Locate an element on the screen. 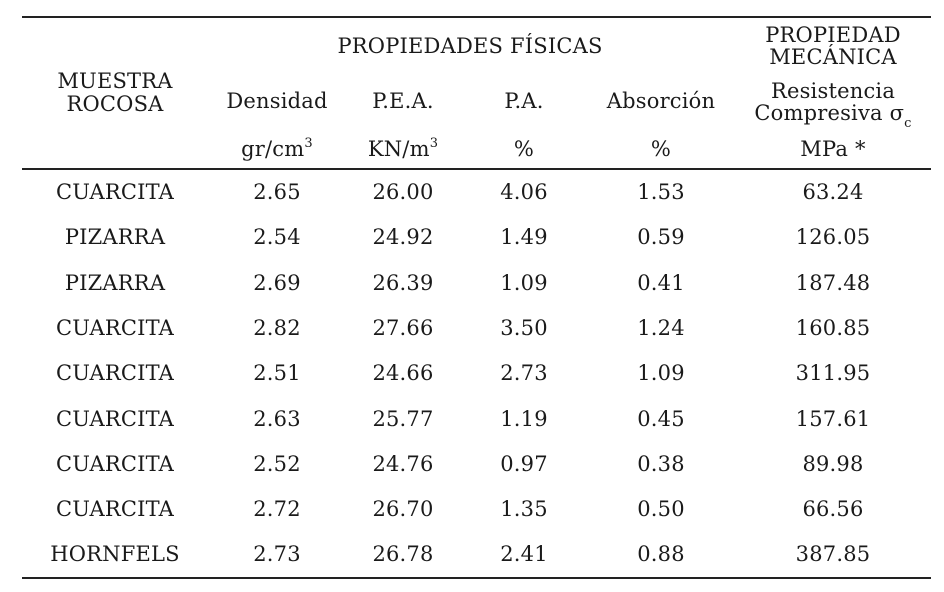  cell-absorption: 0.59 is located at coordinates (661, 237).